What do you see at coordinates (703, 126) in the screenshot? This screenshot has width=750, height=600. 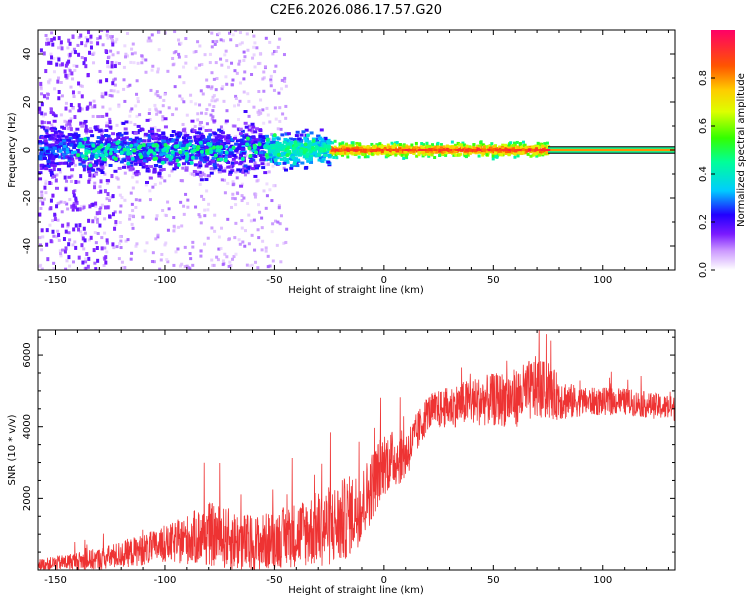 I see `colorbar-tick-label: 0.6` at bounding box center [703, 126].